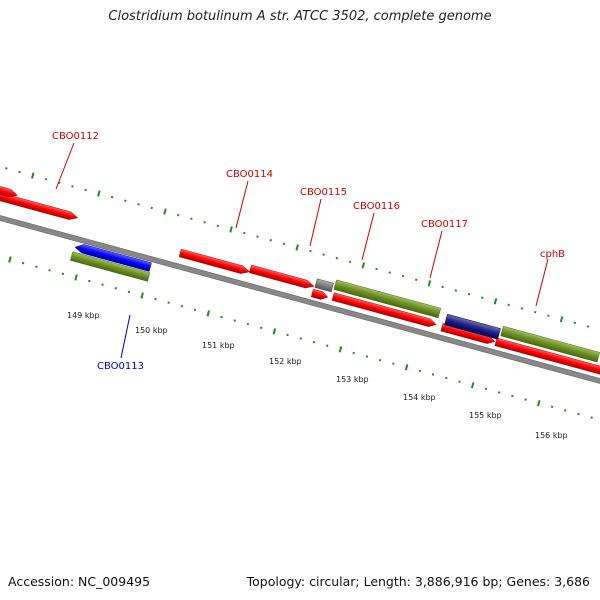 This screenshot has width=600, height=600. Describe the element at coordinates (9, 187) in the screenshot. I see `cds-cbo0111-partial` at that location.